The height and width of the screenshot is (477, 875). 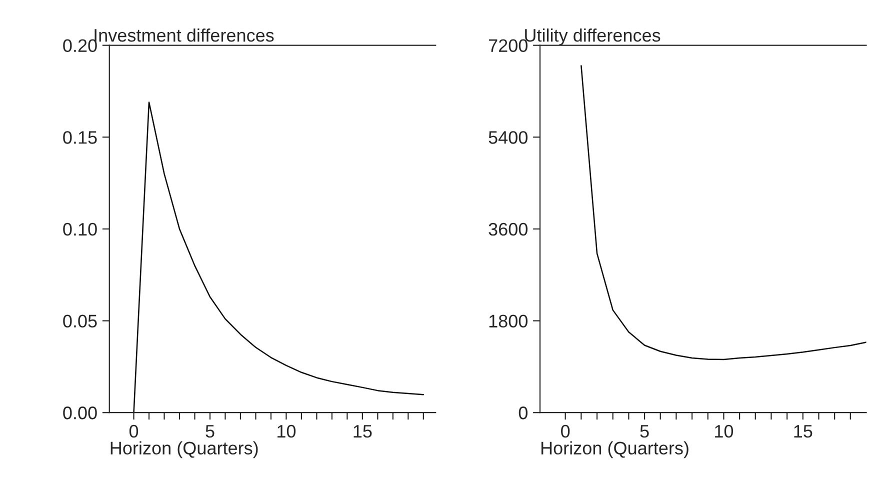 I want to click on y-tick-label: 0.00, so click(x=80, y=413).